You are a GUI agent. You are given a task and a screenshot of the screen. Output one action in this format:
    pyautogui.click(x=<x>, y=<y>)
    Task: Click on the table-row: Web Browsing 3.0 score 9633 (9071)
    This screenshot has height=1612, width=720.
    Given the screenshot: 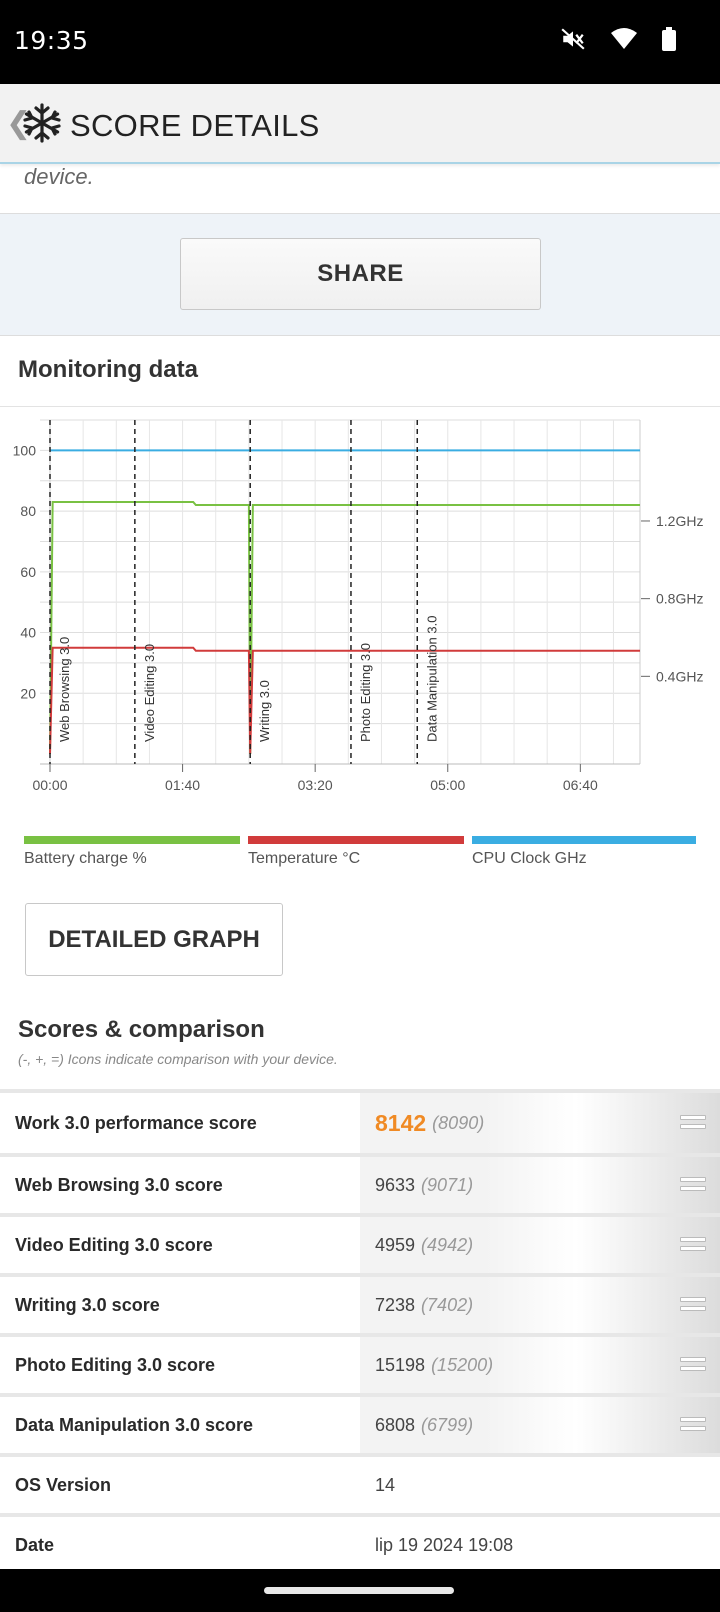 What is the action you would take?
    pyautogui.click(x=360, y=1183)
    